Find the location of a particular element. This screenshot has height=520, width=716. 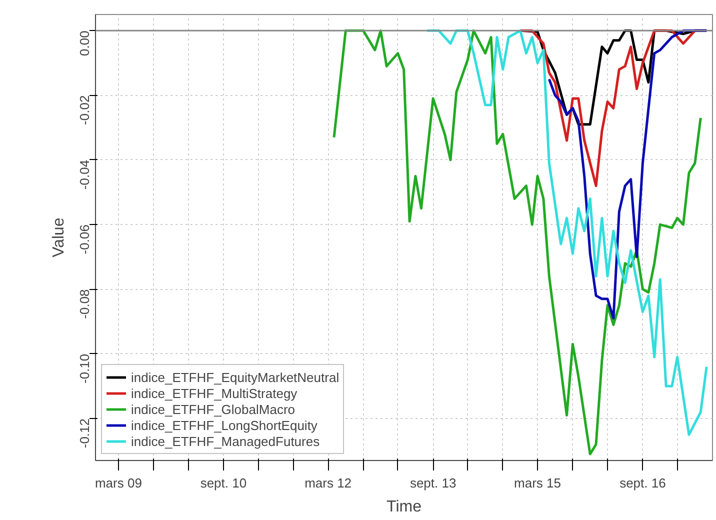

y-tick-label: -0.12 is located at coordinates (84, 433).